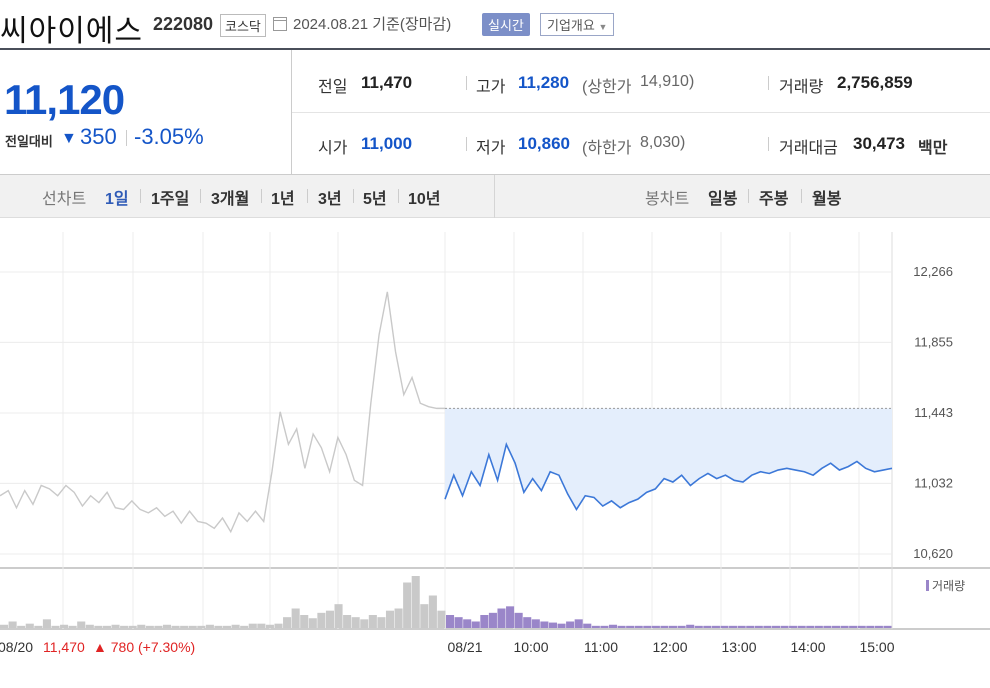 Image resolution: width=990 pixels, height=688 pixels. I want to click on stock-name: 씨아이에스, so click(71, 31).